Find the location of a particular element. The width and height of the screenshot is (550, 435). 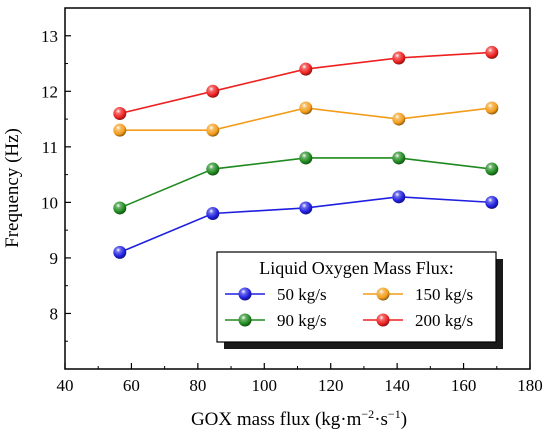

series-150-kg-s is located at coordinates (306, 119).